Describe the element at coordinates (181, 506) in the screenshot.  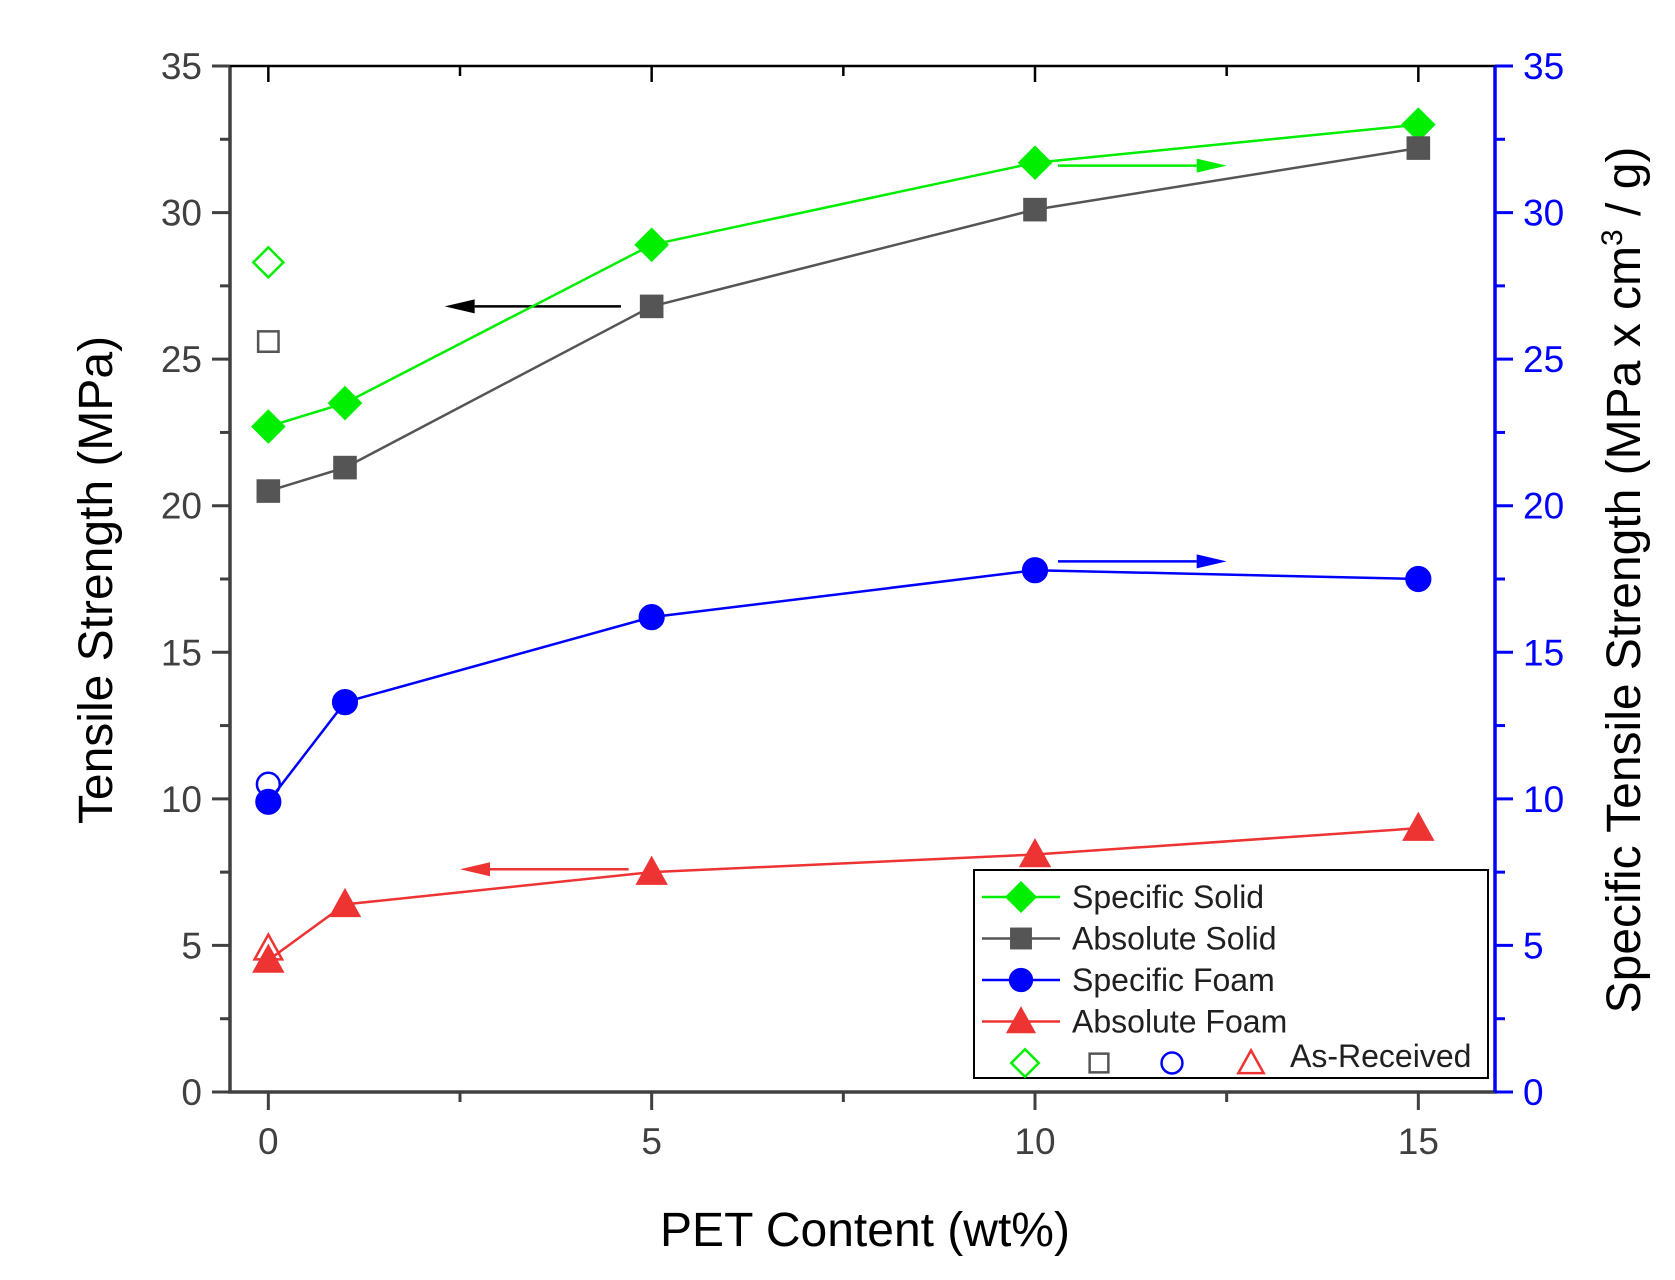
I see `y-tick-label: 20` at that location.